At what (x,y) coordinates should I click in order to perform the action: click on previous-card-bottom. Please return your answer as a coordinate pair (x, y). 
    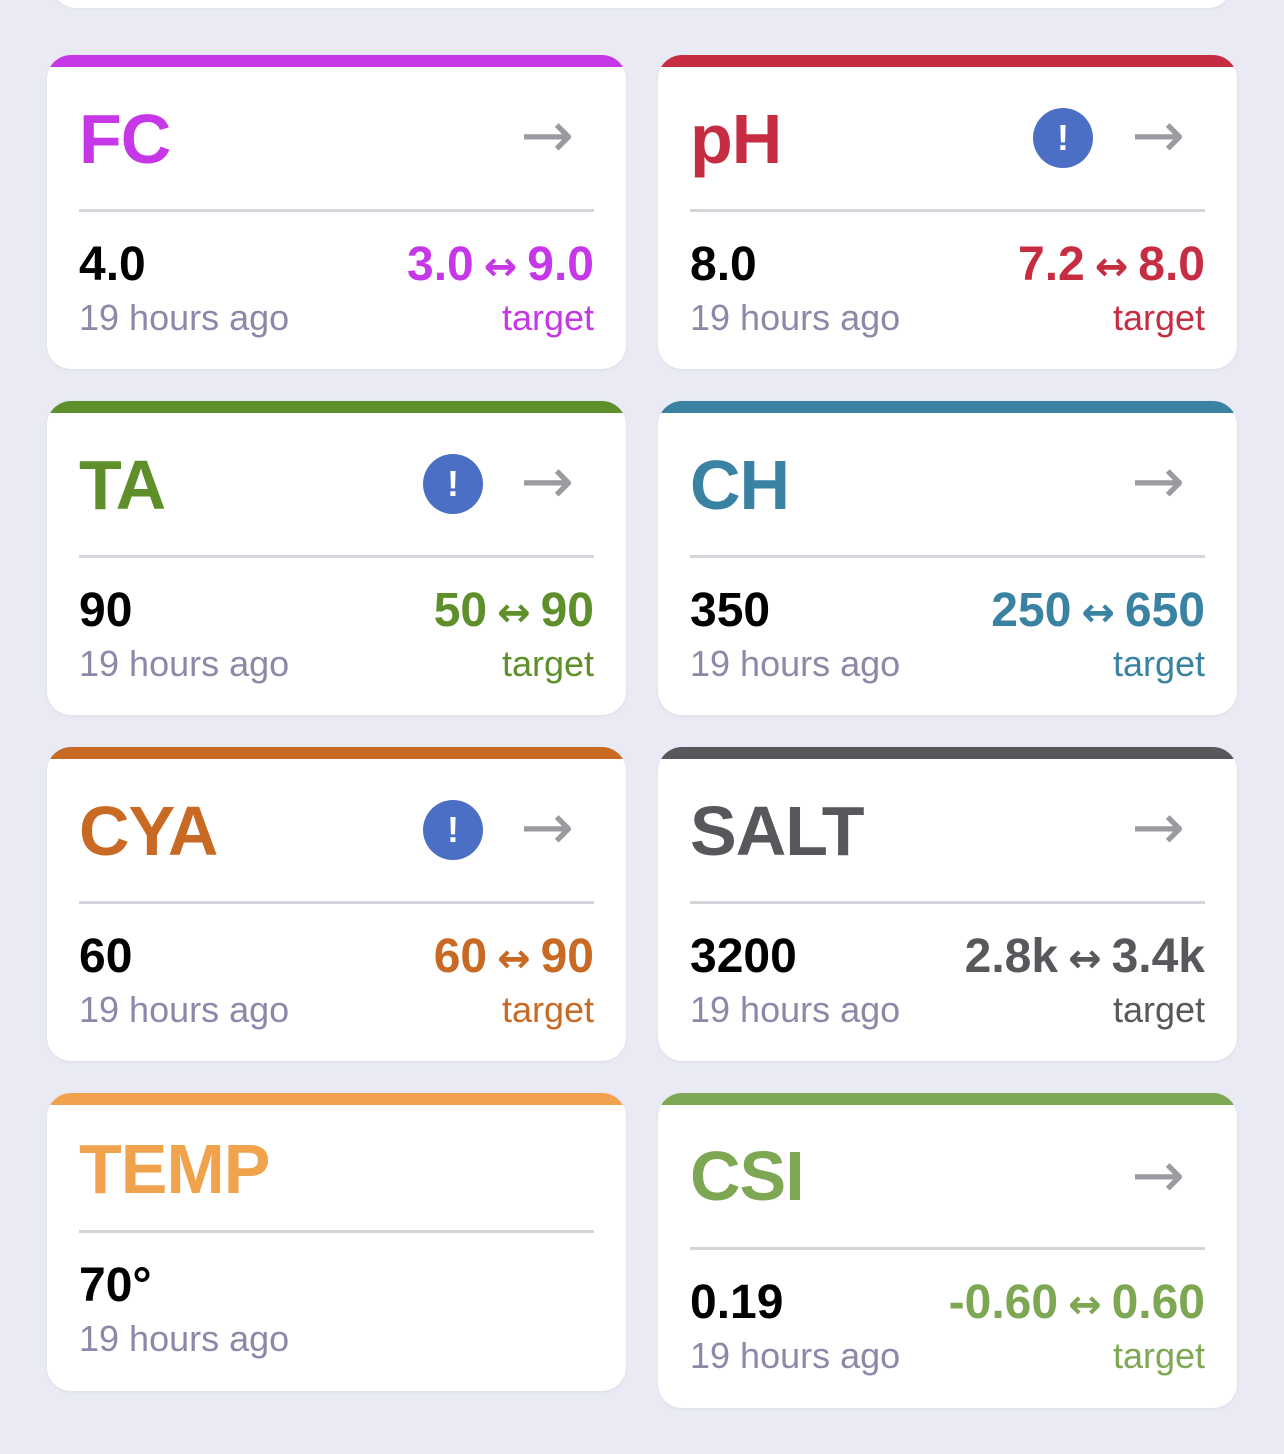
    Looking at the image, I should click on (642, 4).